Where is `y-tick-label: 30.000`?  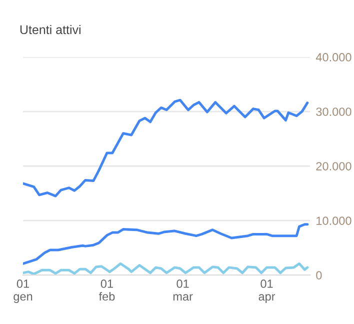
y-tick-label: 30.000 is located at coordinates (334, 112).